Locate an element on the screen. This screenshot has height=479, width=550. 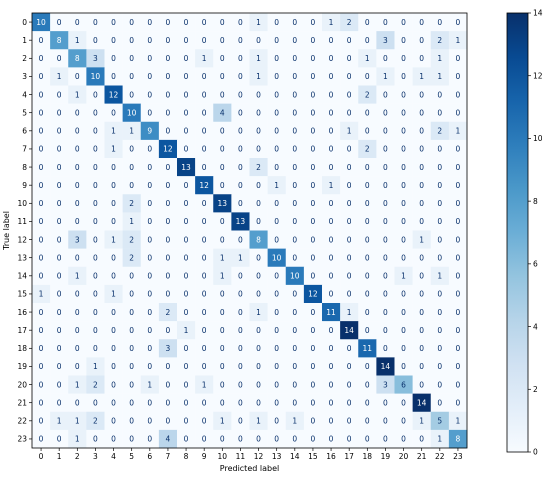
cell-value-label: 6 is located at coordinates (403, 384).